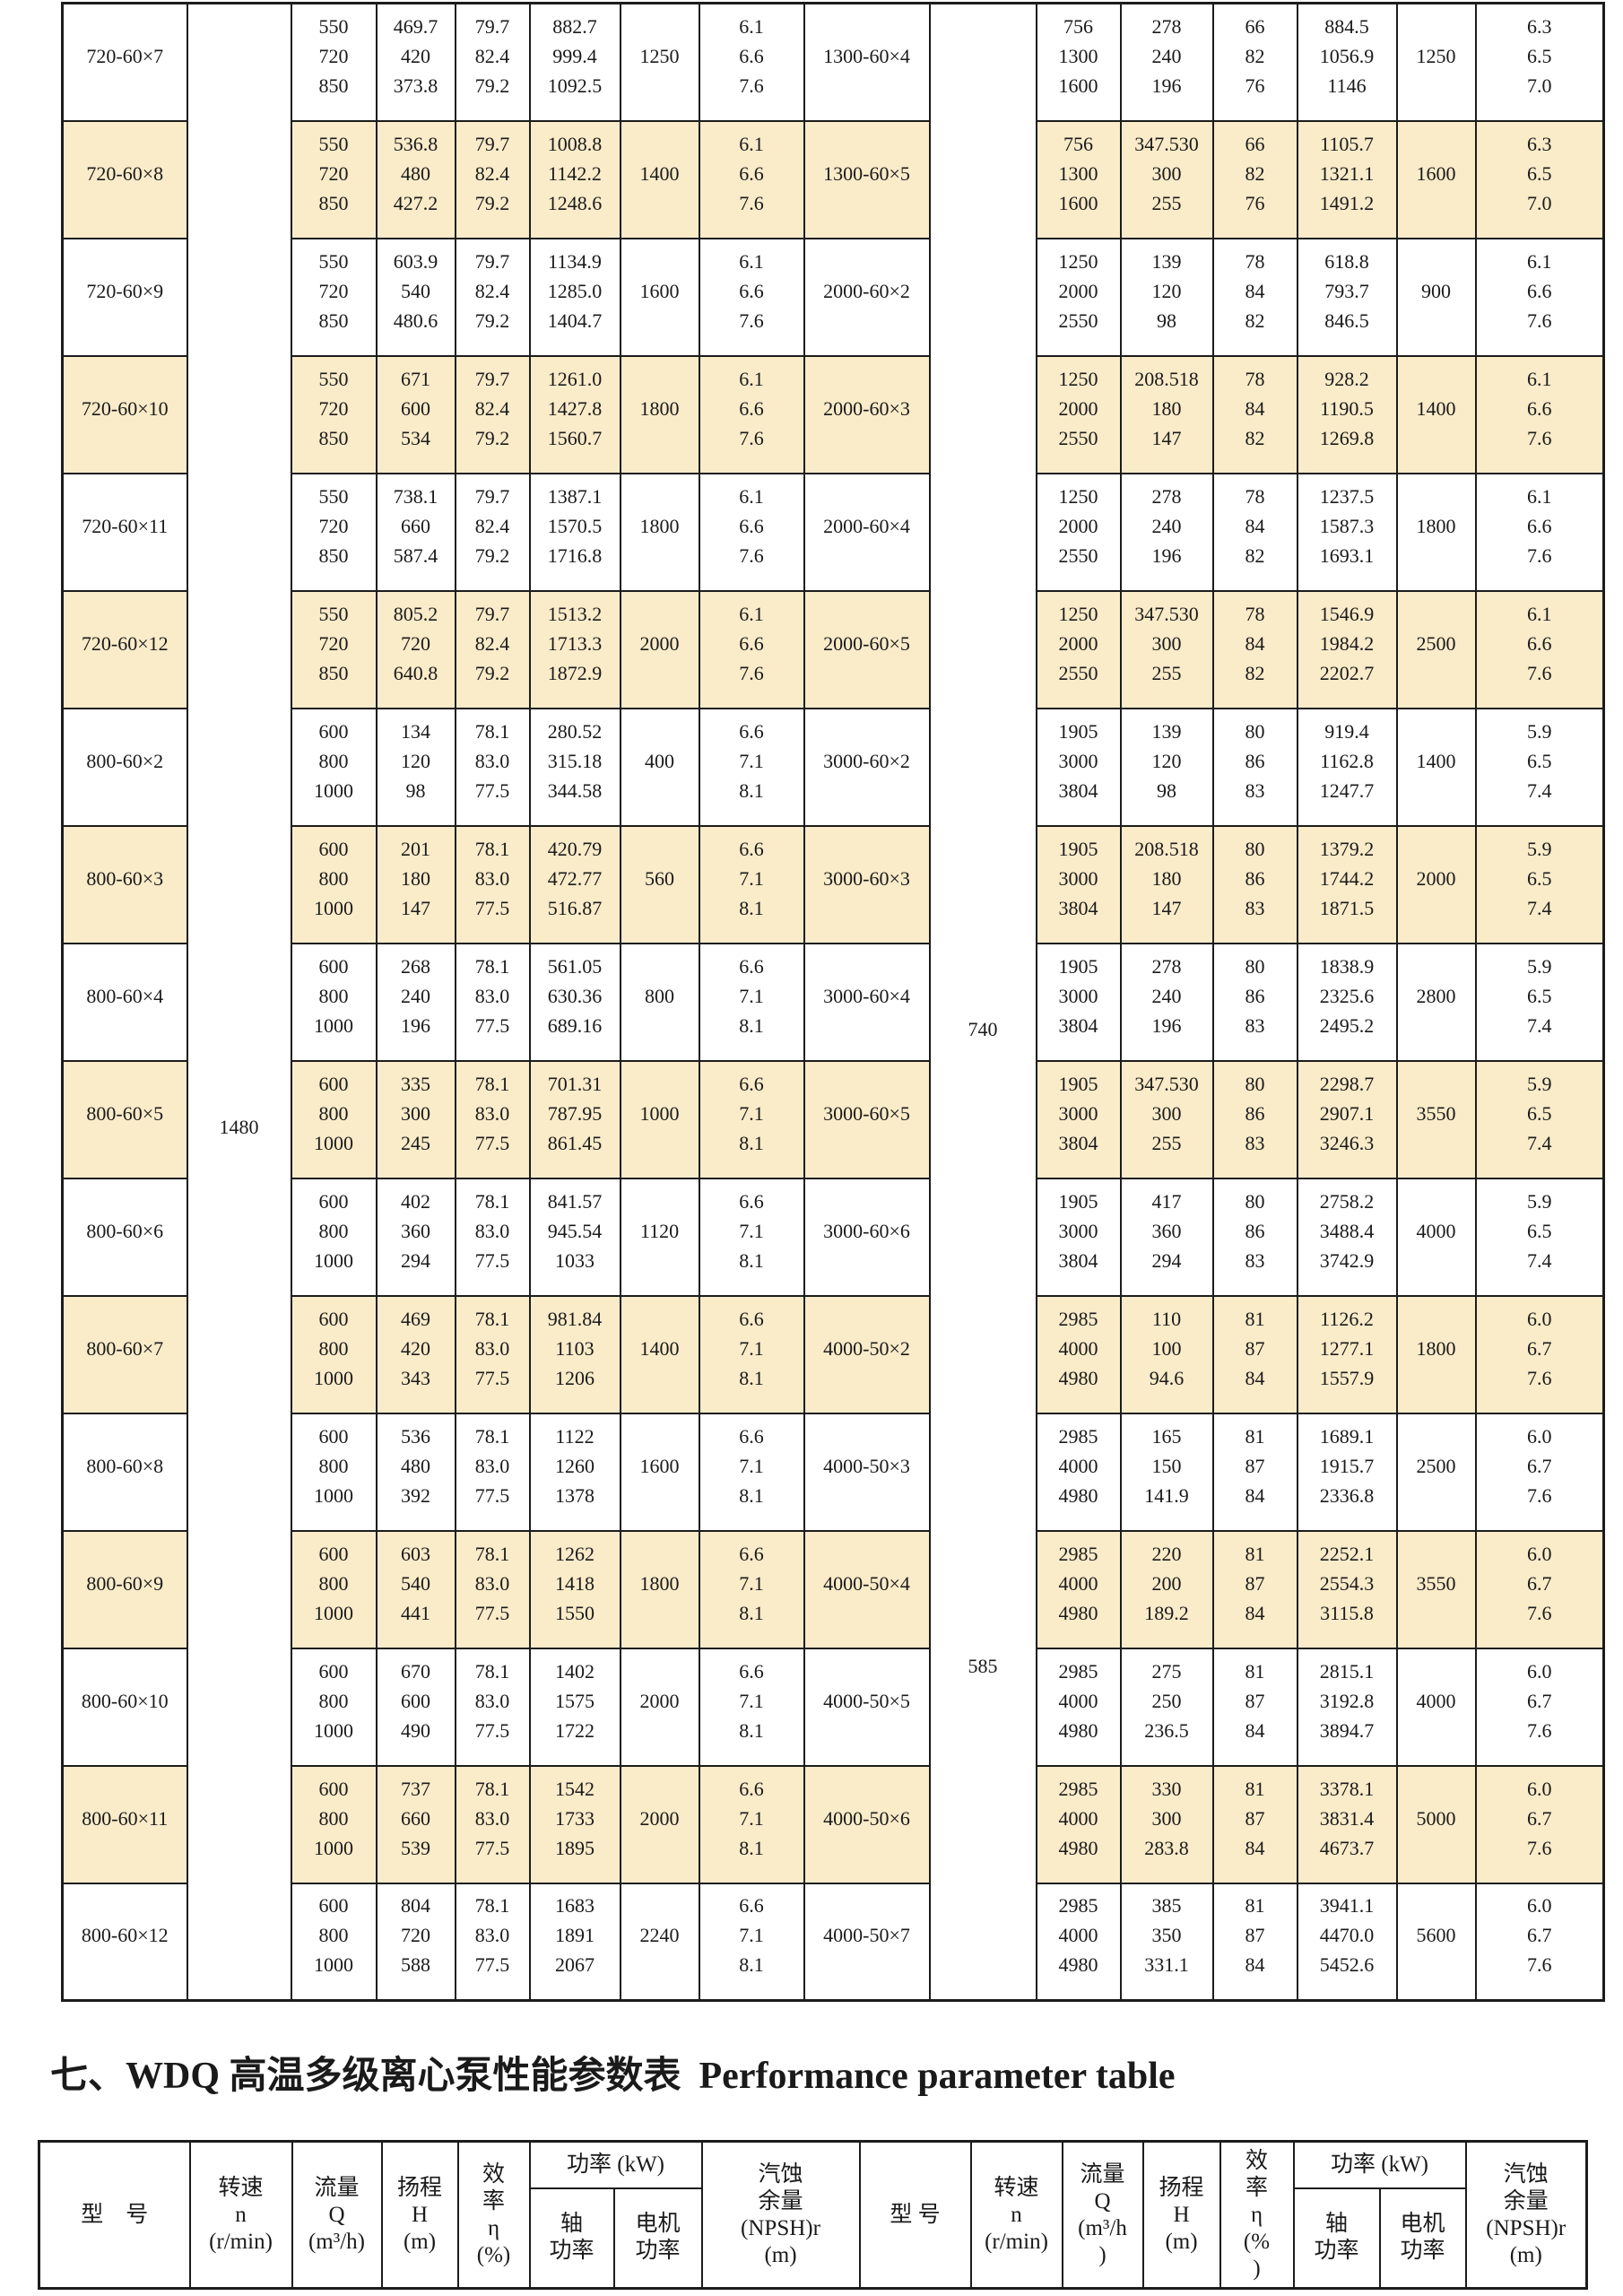 This screenshot has width=1623, height=2296. I want to click on header-npsh-right: 汽蚀 余量 (NPSH)r (m), so click(1526, 2215).